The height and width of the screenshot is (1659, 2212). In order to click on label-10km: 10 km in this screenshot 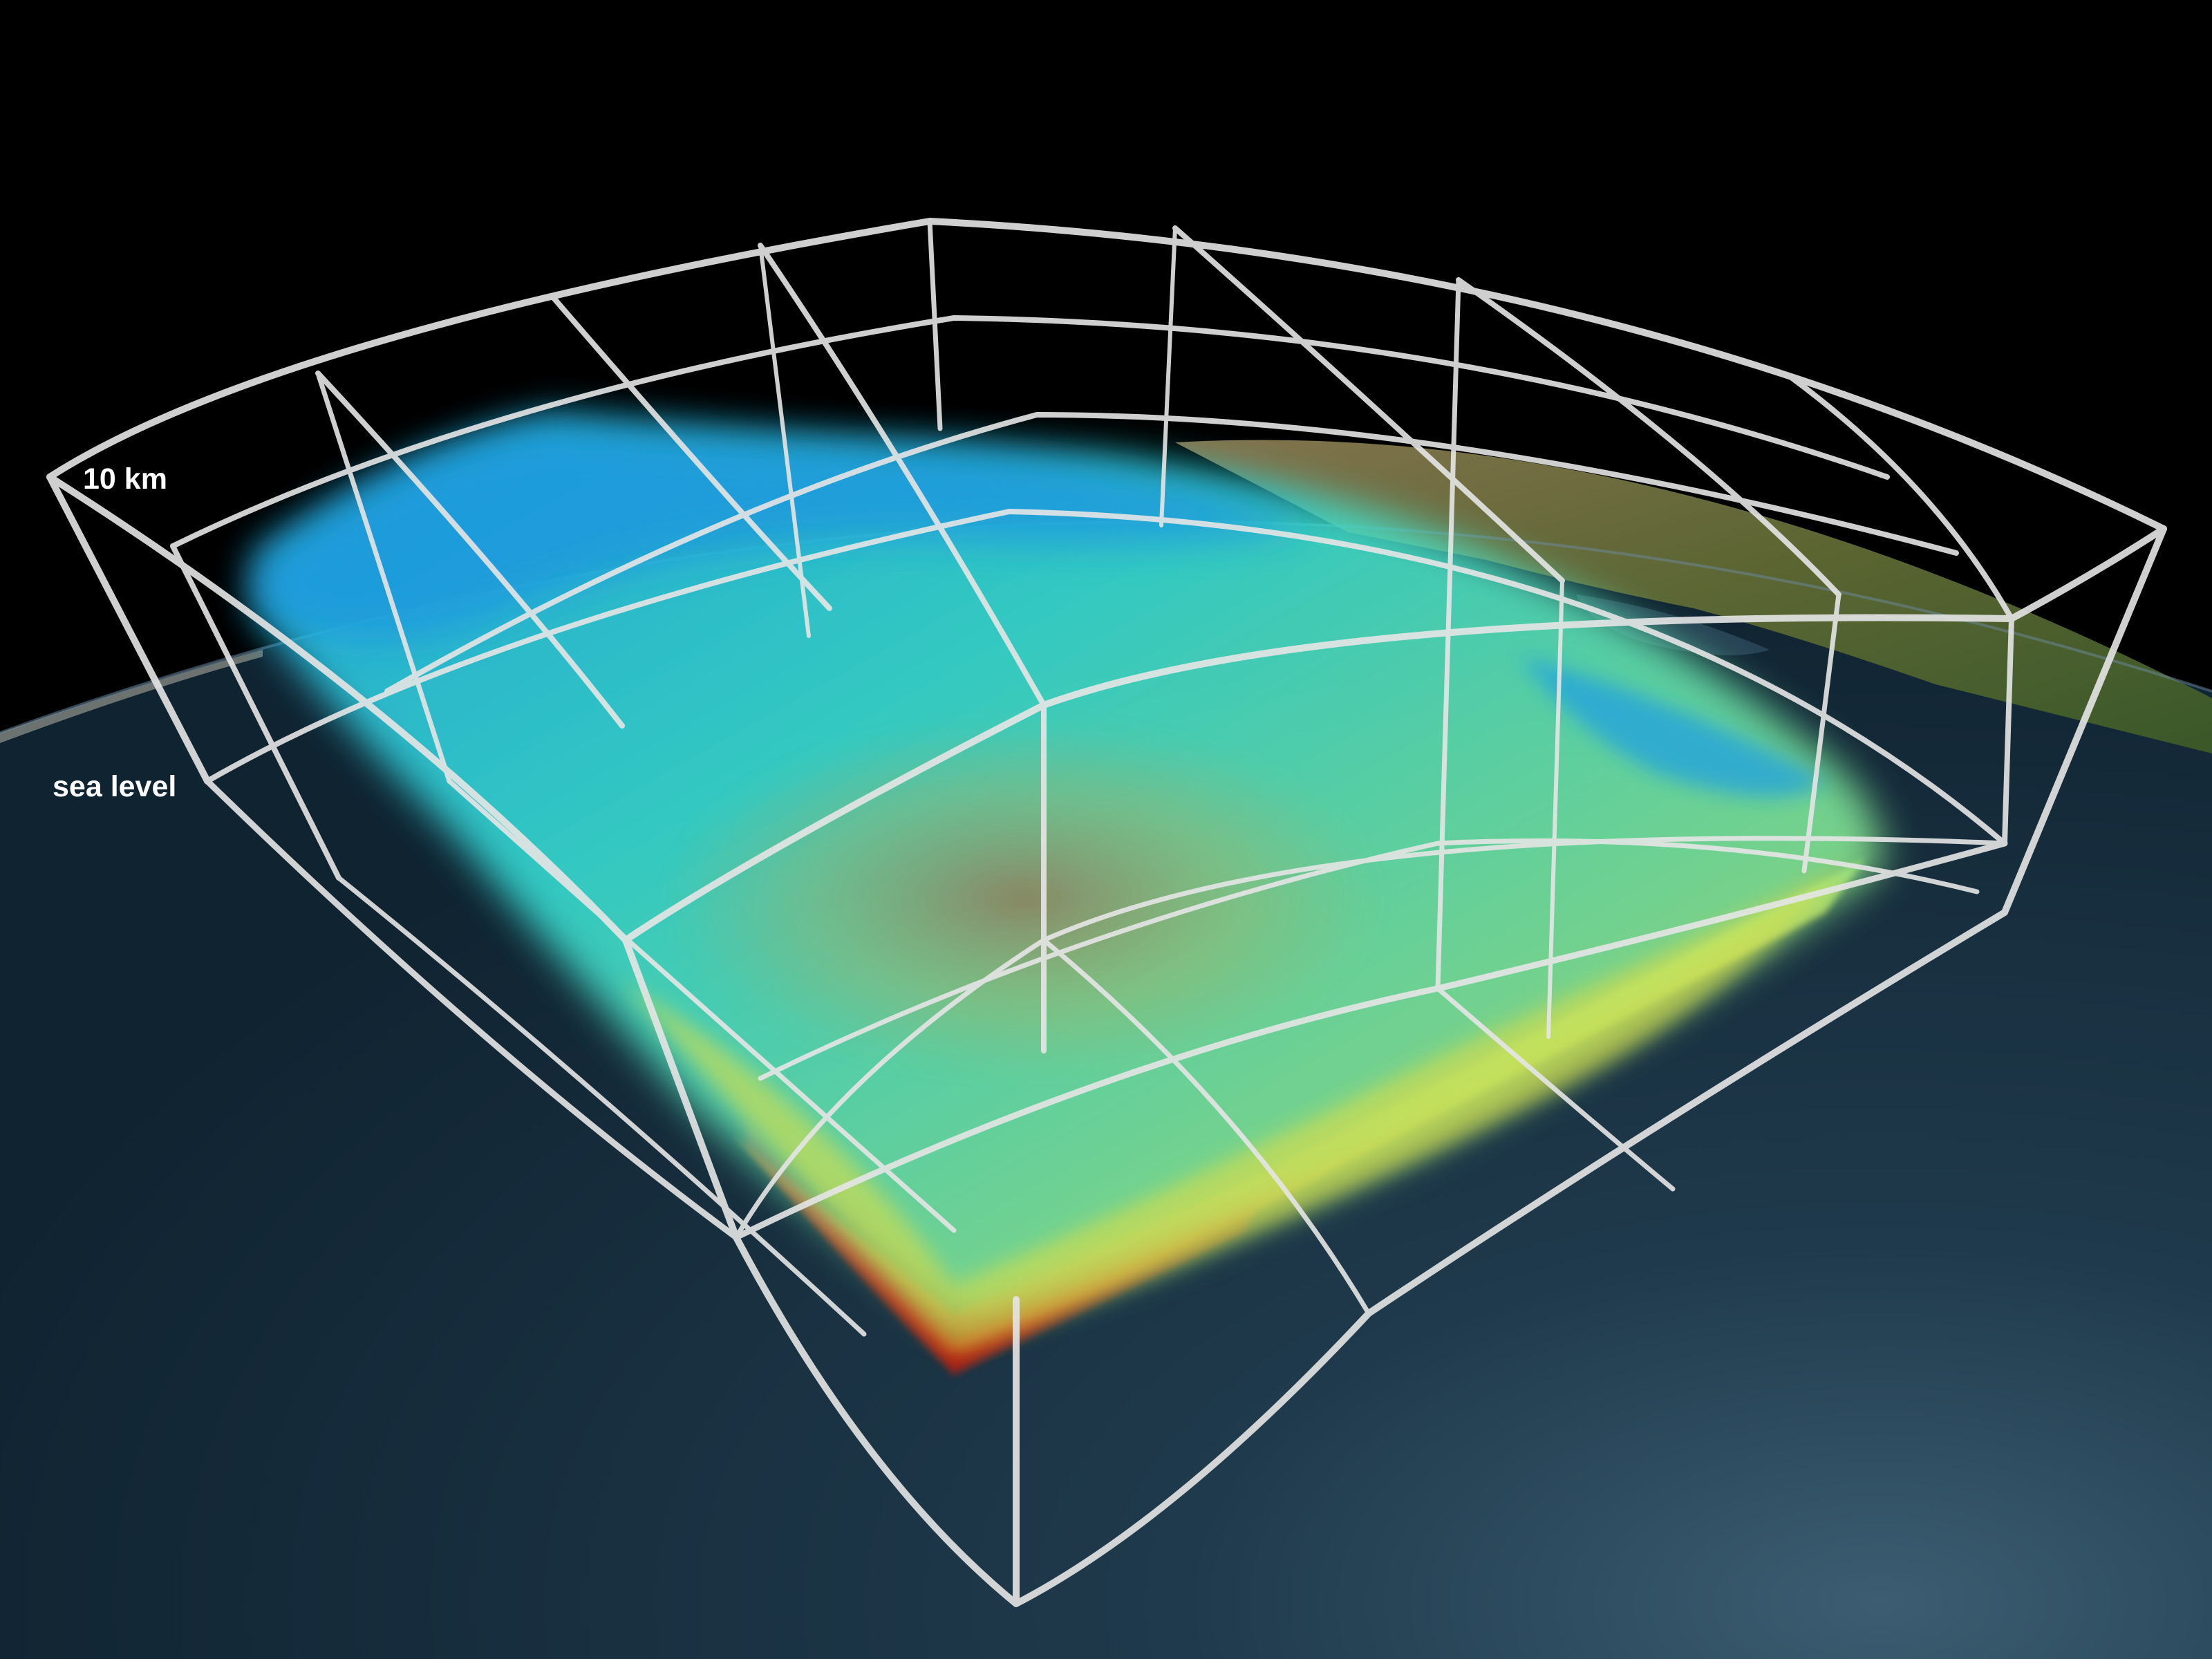, I will do `click(125, 479)`.